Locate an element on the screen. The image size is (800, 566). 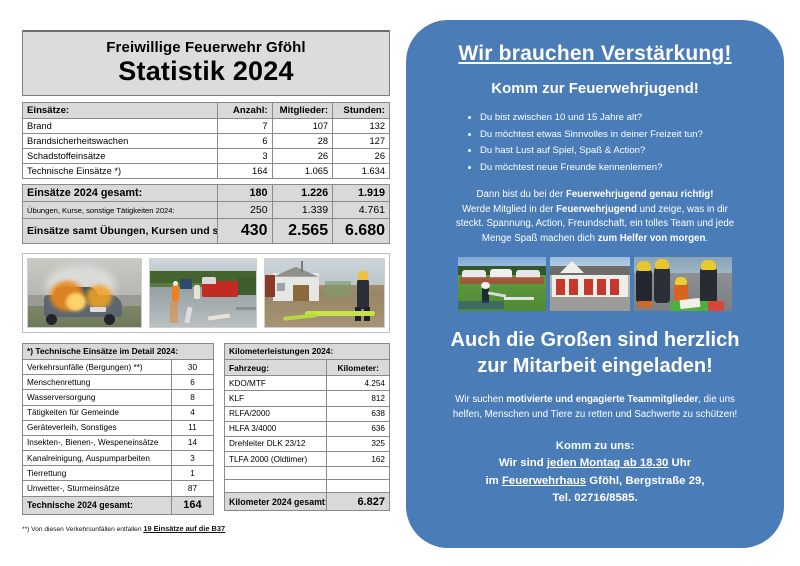
operations-photo-strip is located at coordinates (206, 292).